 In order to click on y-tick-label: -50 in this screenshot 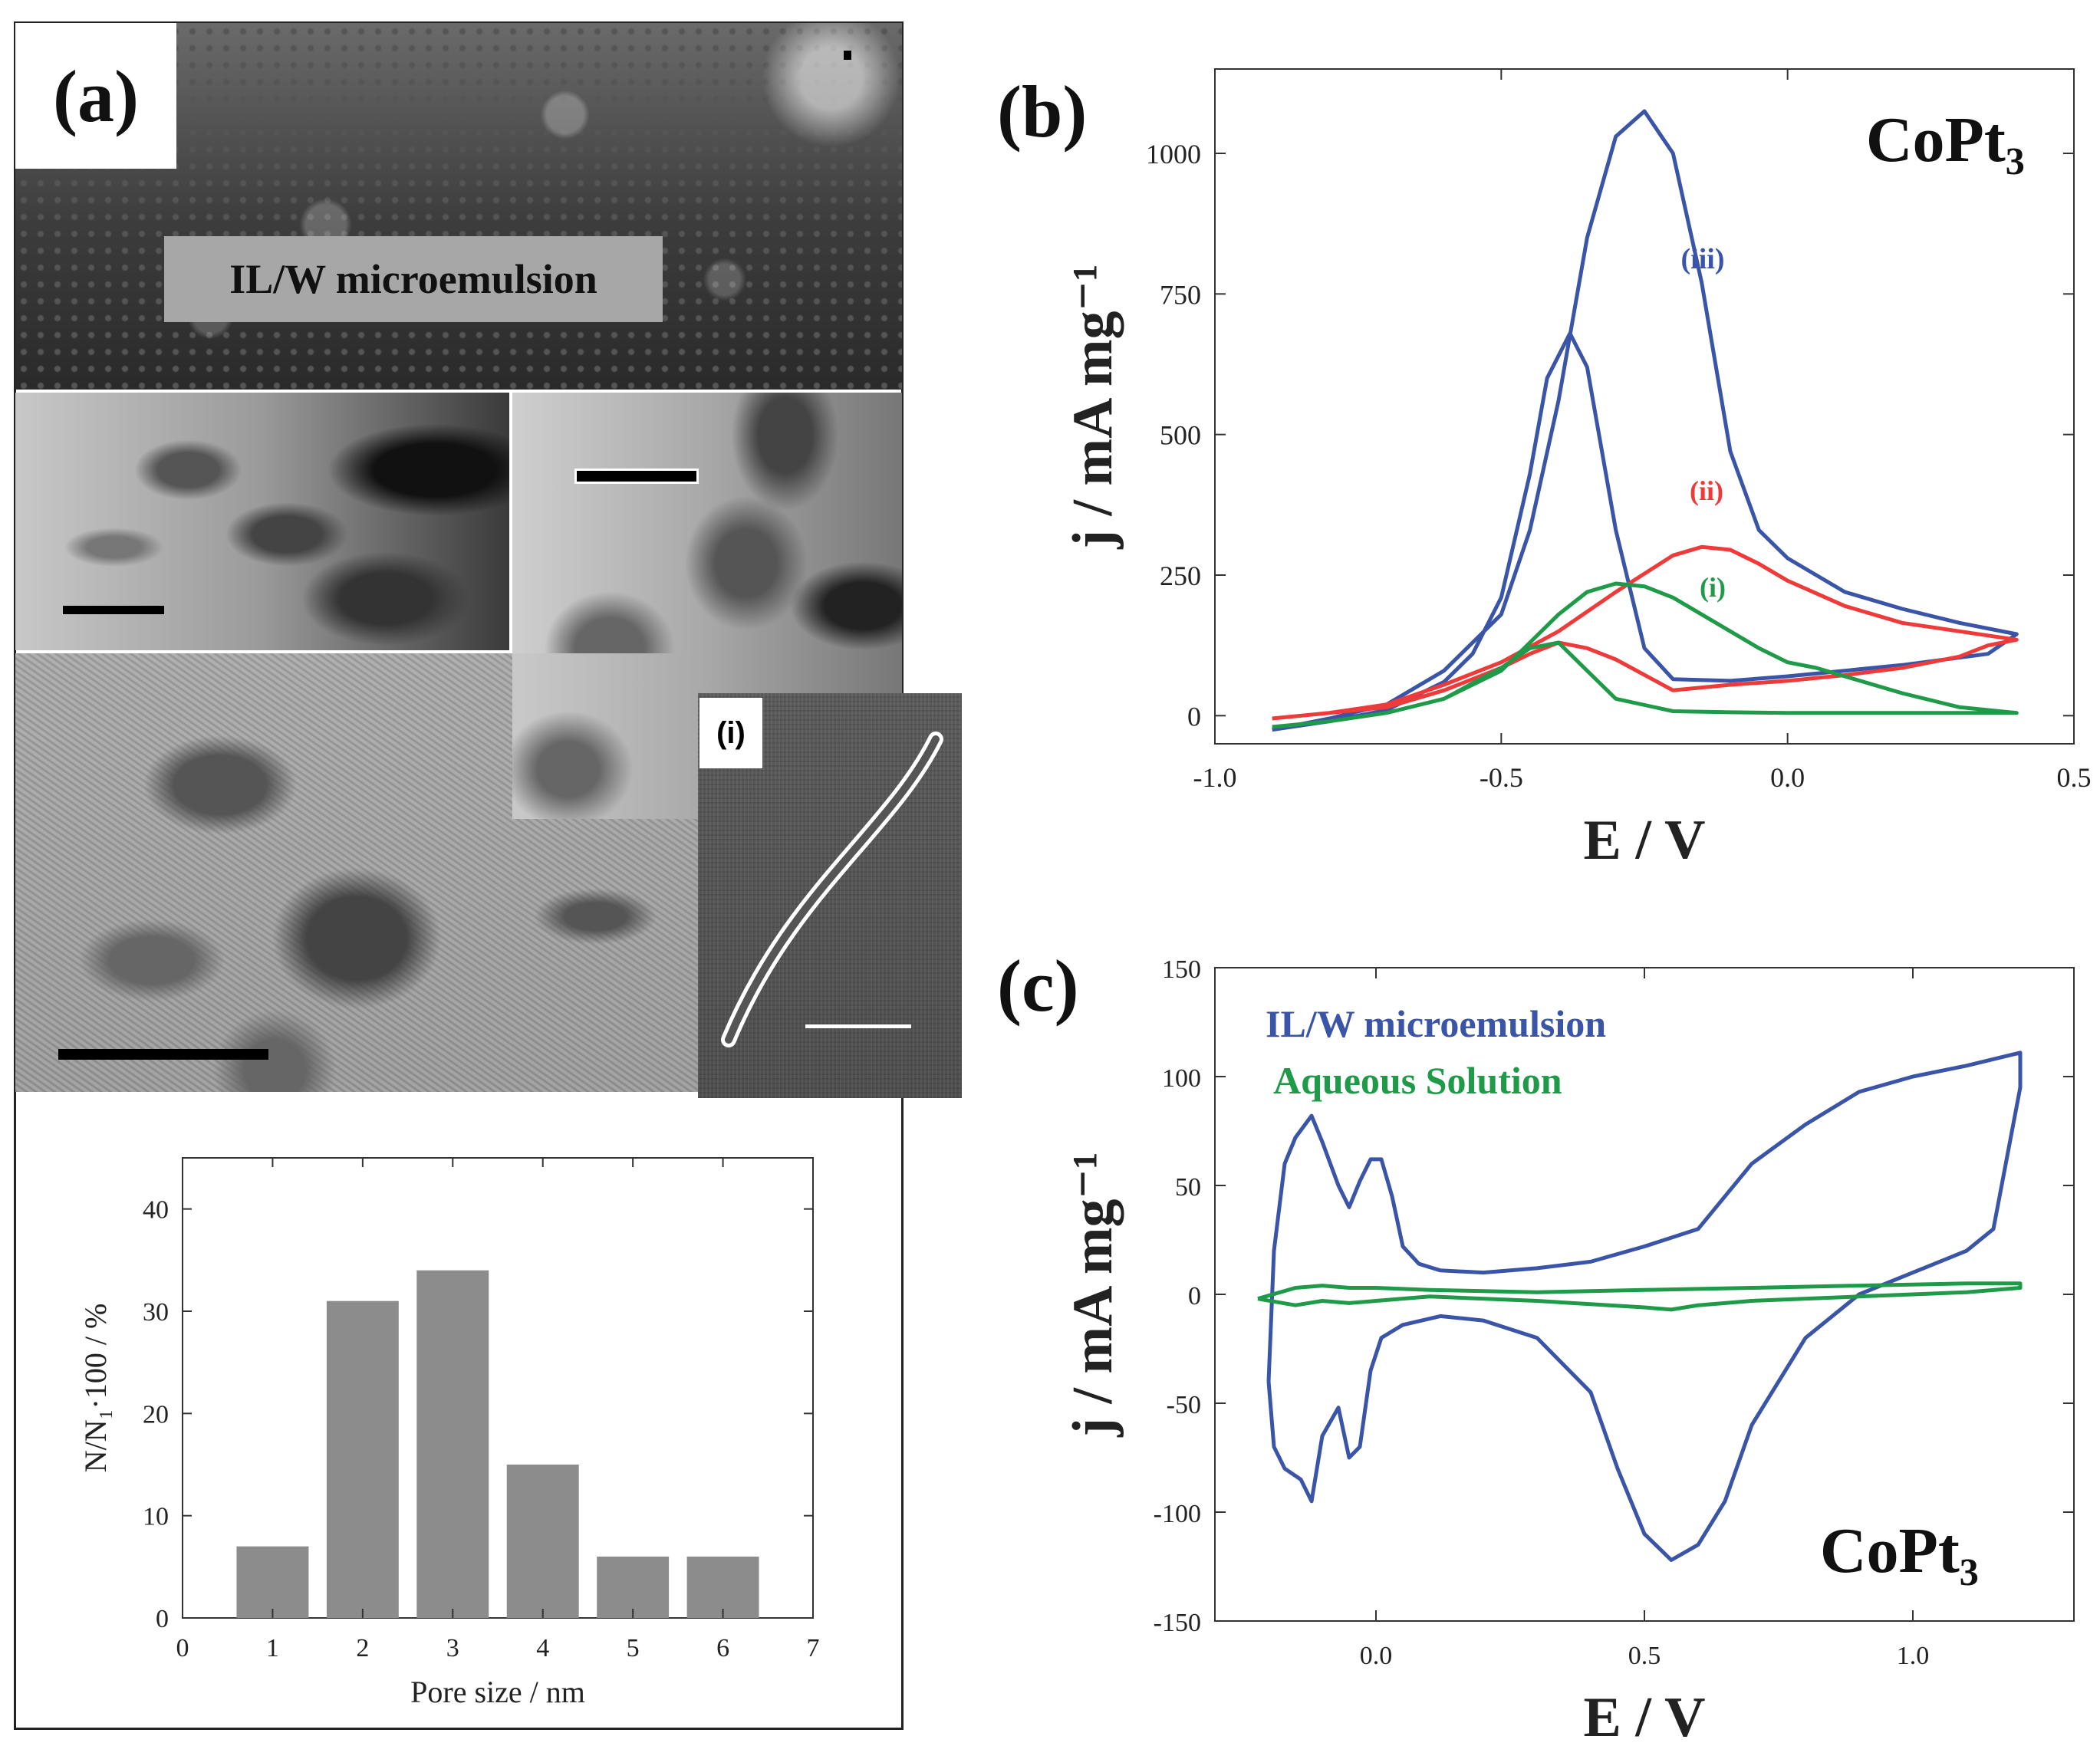, I will do `click(1184, 1405)`.